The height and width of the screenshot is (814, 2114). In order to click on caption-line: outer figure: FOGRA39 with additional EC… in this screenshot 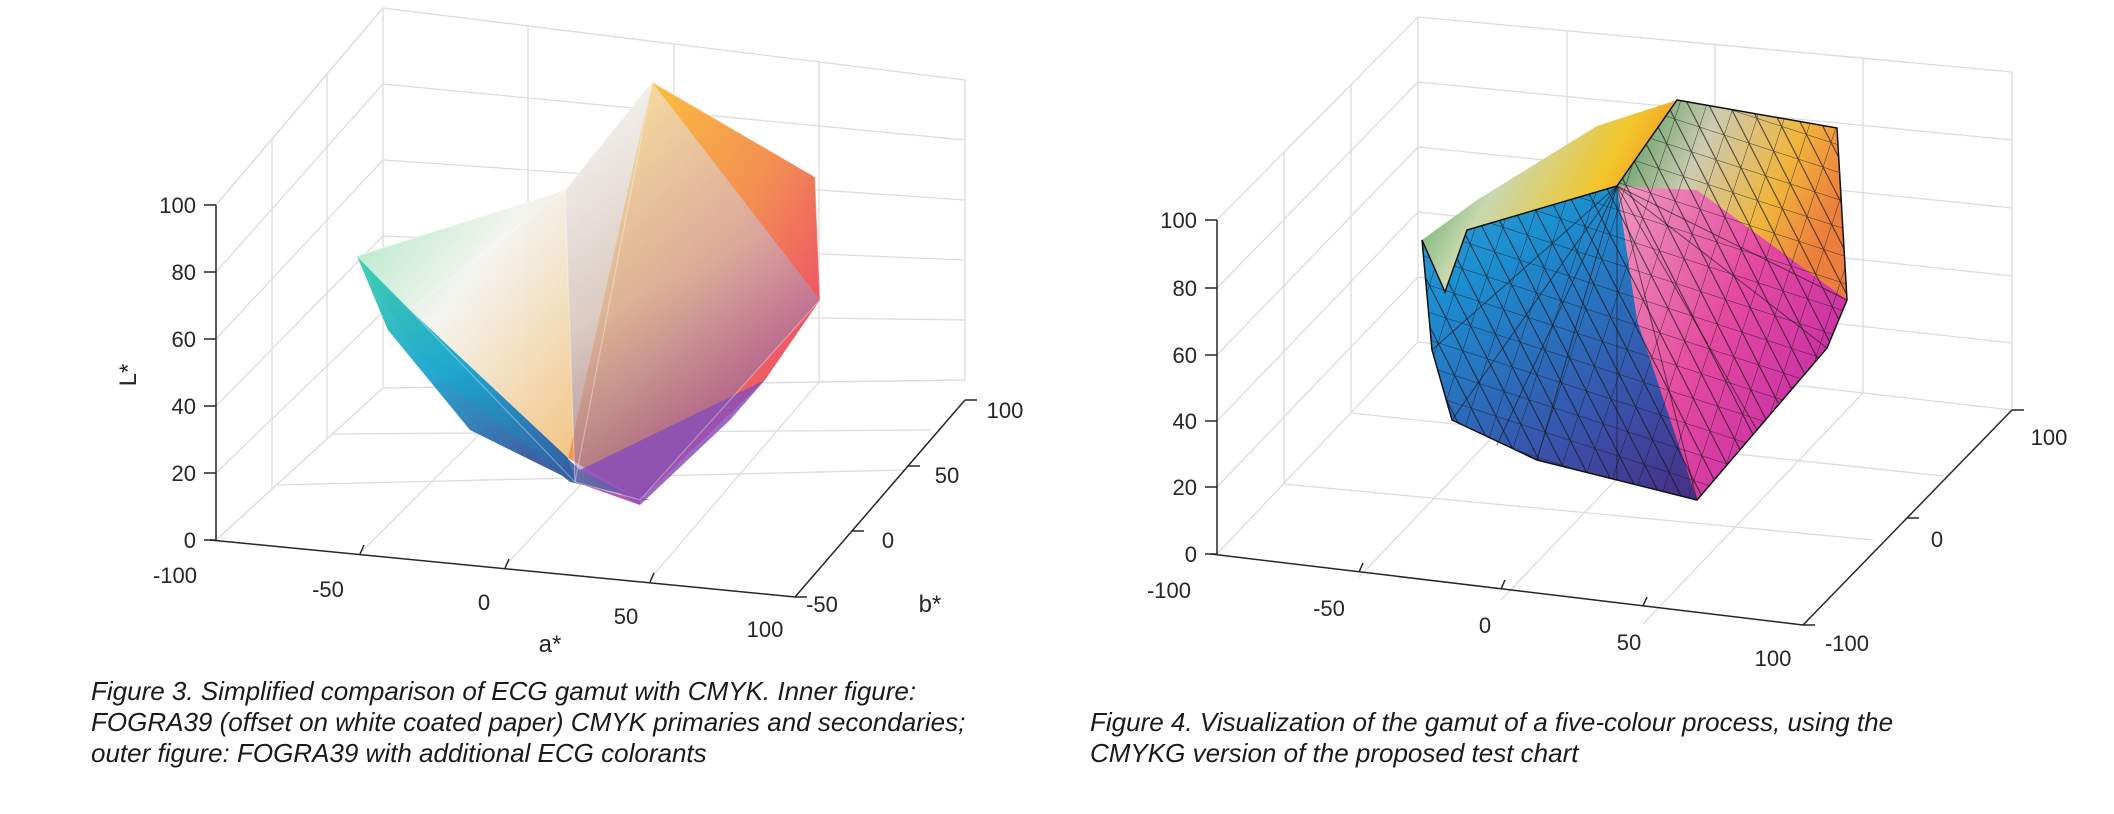, I will do `click(399, 753)`.